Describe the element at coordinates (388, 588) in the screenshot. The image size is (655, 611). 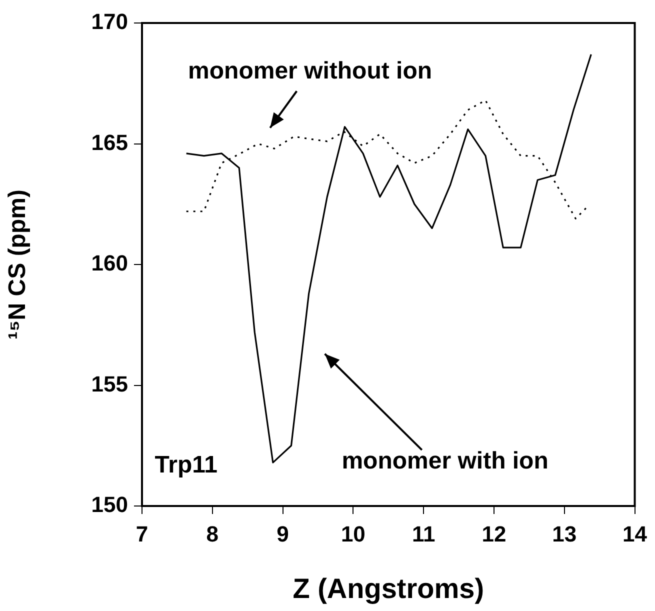
I see `x-axis-title: Z (Angstroms)` at that location.